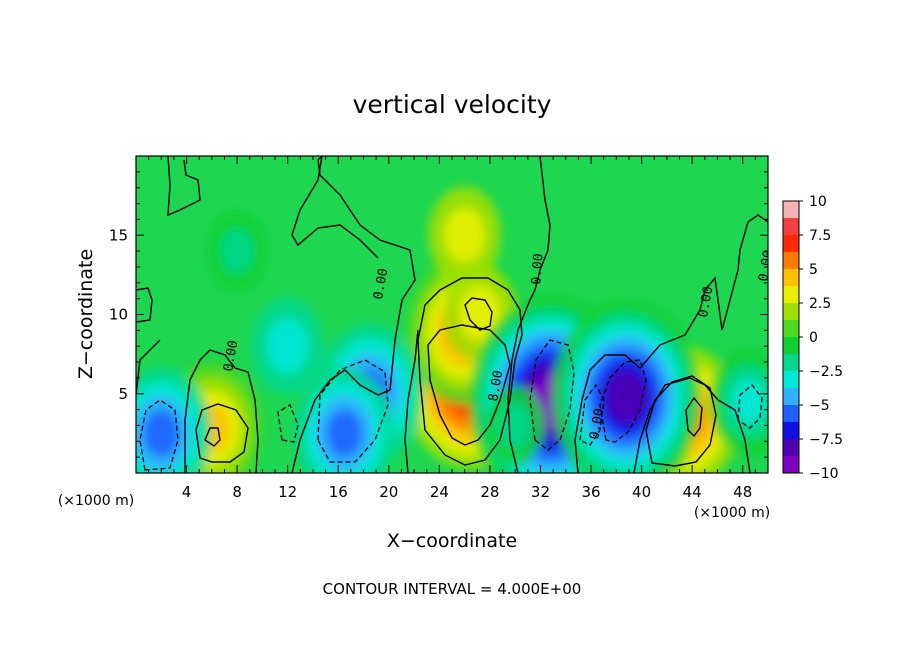 The height and width of the screenshot is (654, 904). What do you see at coordinates (820, 236) in the screenshot?
I see `colorbar-label: 7.5` at bounding box center [820, 236].